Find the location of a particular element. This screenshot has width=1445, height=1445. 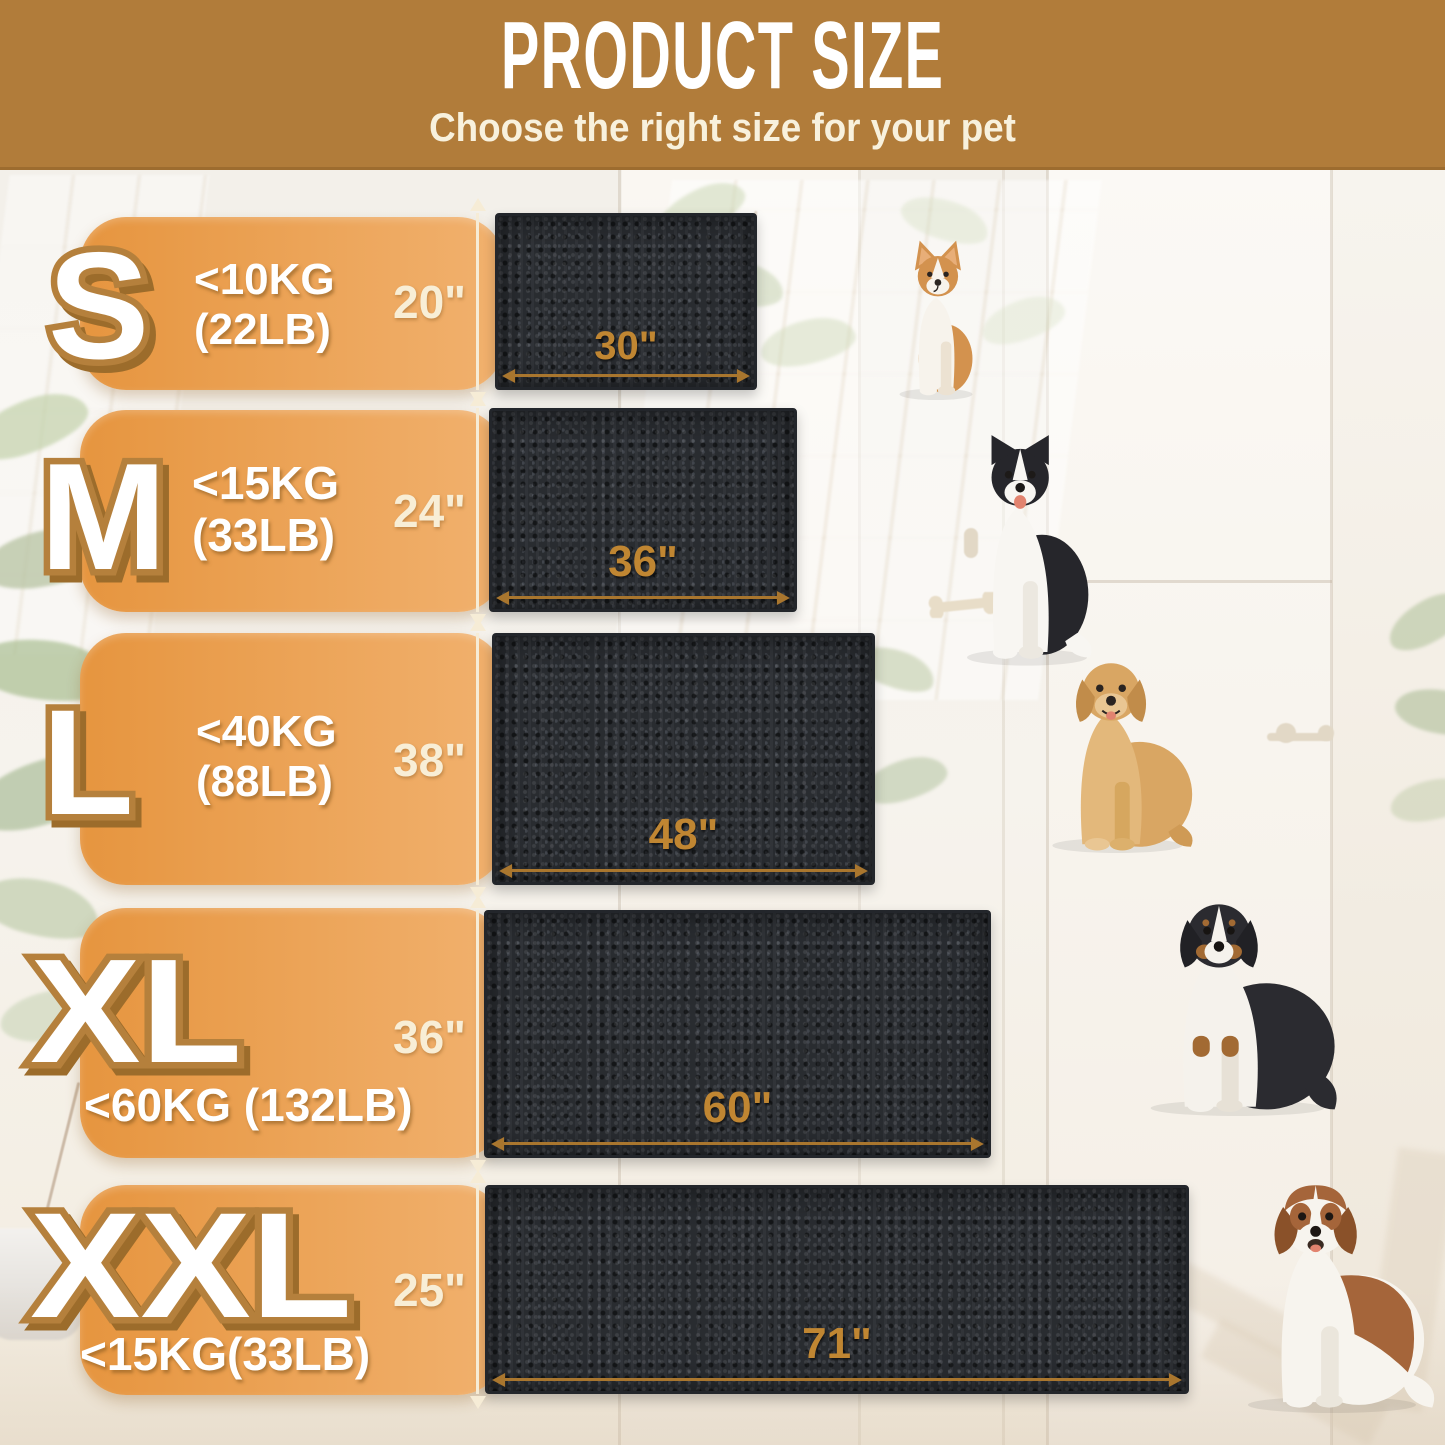

weight-range: <15KG(33LB) is located at coordinates (225, 1354).